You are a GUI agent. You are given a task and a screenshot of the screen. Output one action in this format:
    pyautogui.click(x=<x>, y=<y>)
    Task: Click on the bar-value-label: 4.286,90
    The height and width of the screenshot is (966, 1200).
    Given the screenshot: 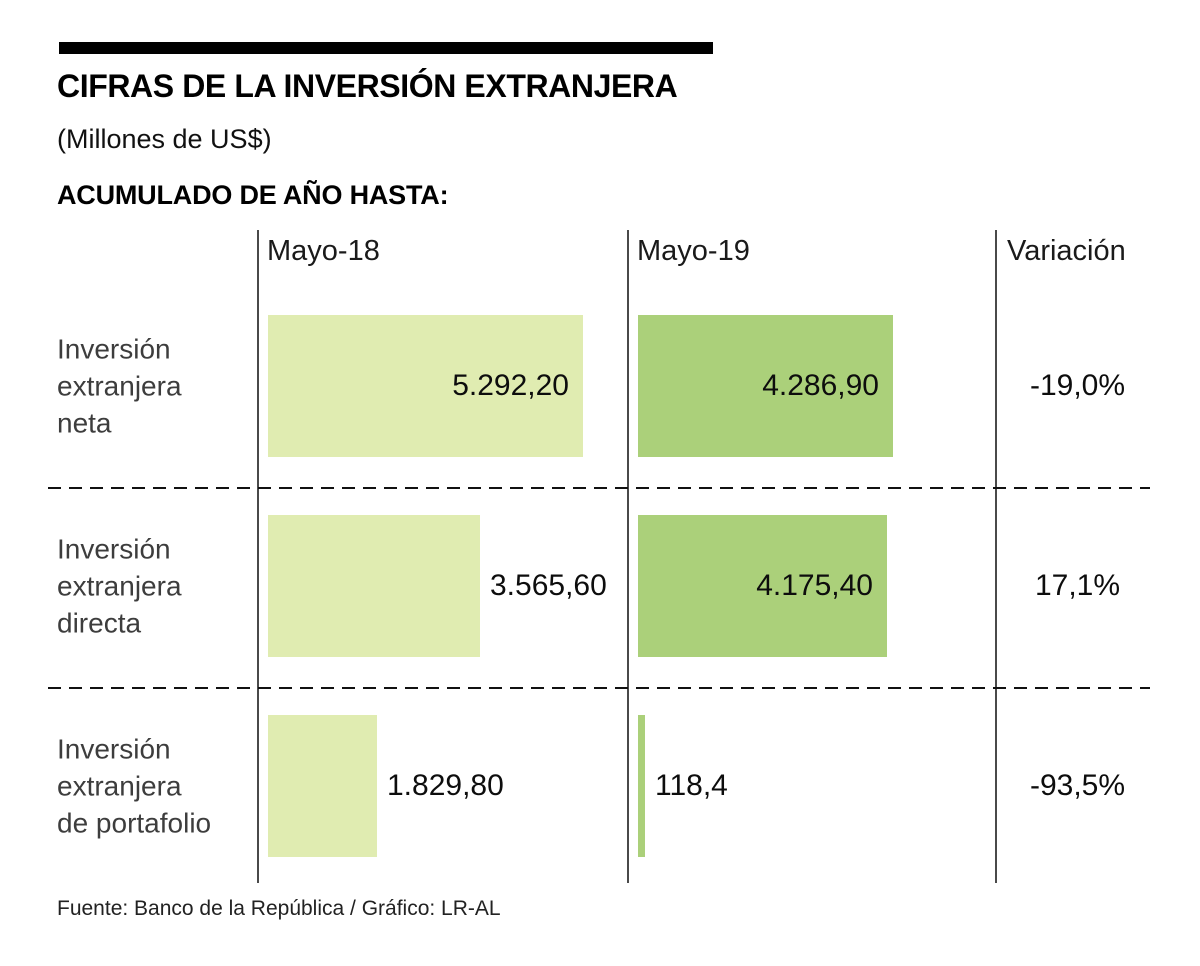 What is the action you would take?
    pyautogui.click(x=820, y=385)
    